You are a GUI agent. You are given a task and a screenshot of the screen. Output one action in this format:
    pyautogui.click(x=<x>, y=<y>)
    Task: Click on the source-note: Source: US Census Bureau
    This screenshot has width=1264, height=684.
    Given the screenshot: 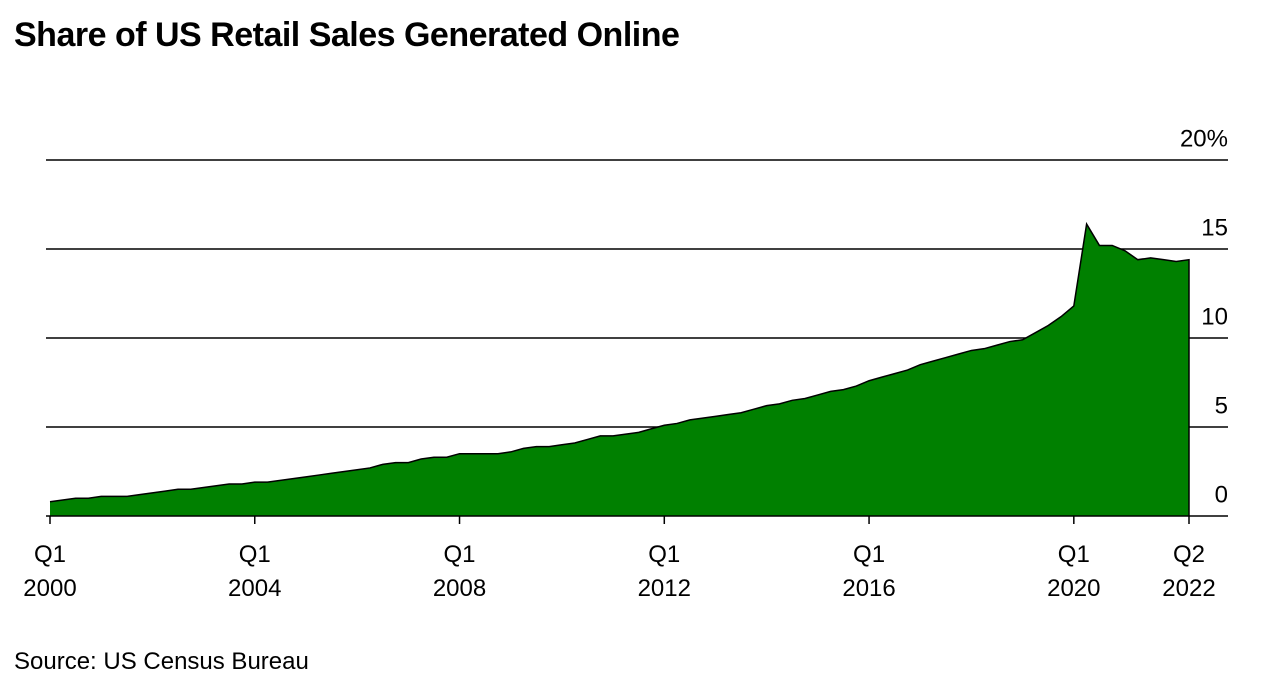 What is the action you would take?
    pyautogui.click(x=161, y=661)
    